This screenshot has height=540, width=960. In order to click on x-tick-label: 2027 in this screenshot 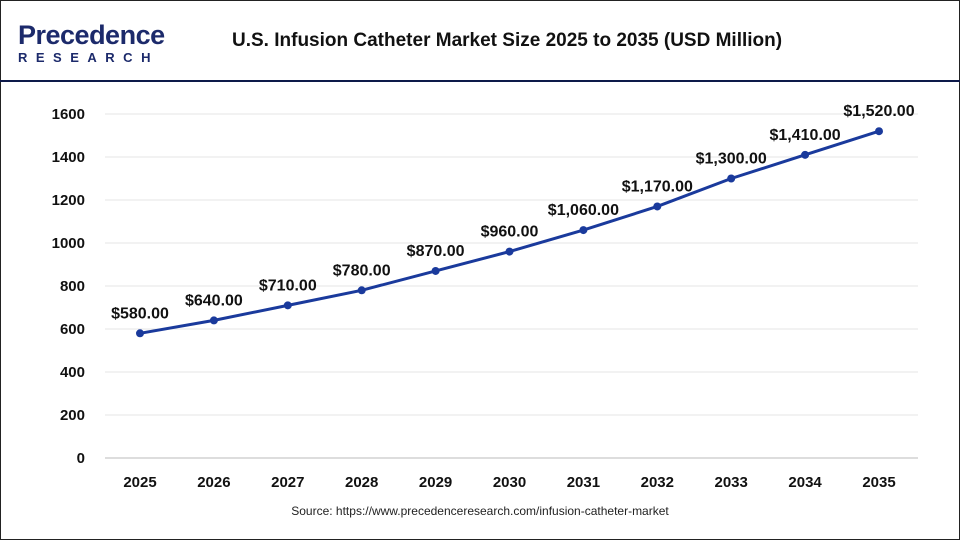, I will do `click(287, 482)`.